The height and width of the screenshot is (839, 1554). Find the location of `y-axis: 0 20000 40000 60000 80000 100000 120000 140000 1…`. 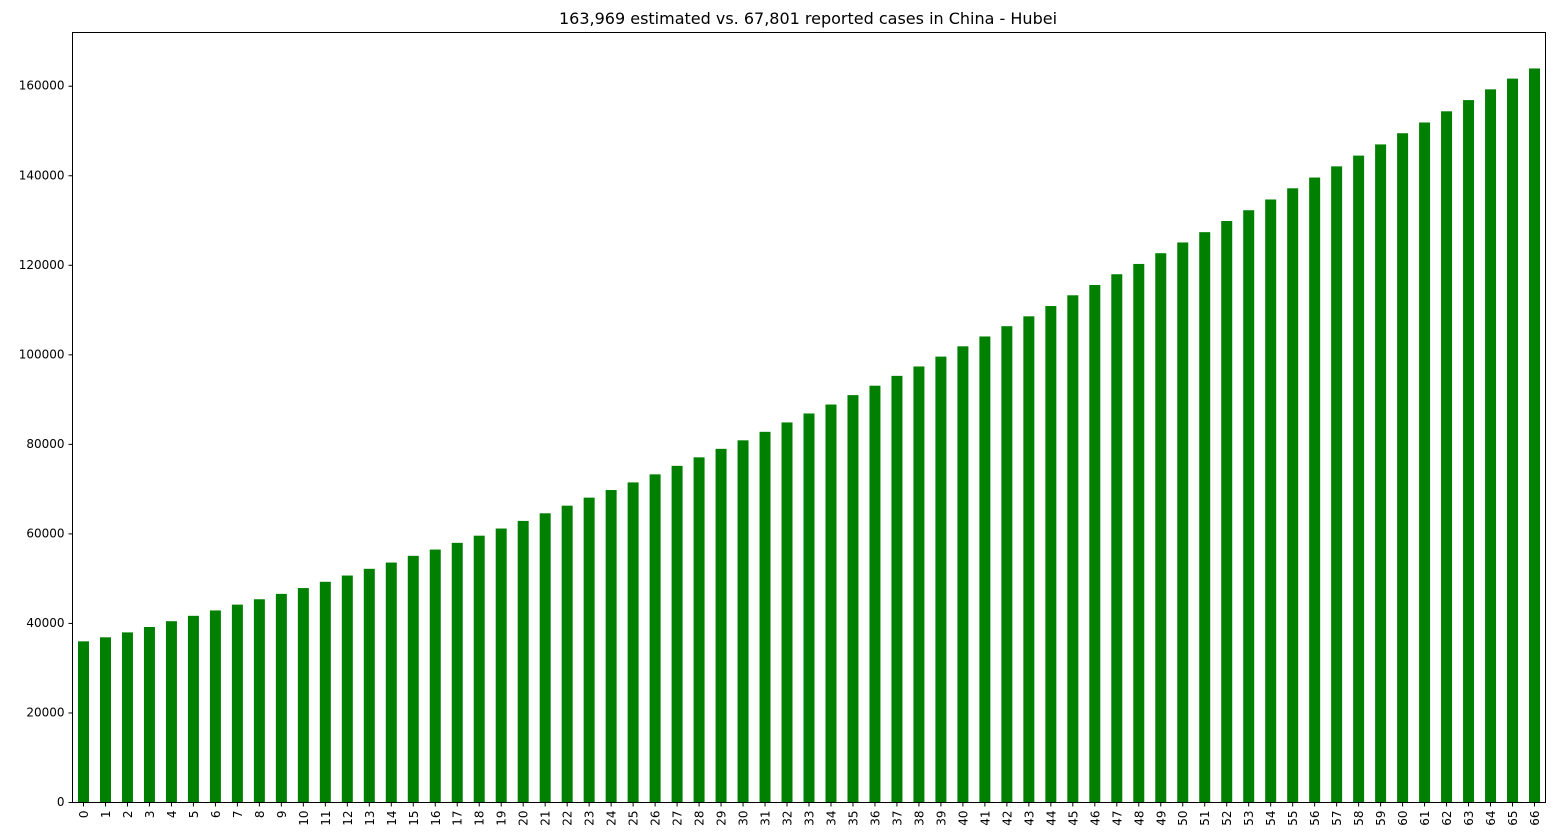

y-axis: 0 20000 40000 60000 80000 100000 120000 140000 1… is located at coordinates (46, 444).